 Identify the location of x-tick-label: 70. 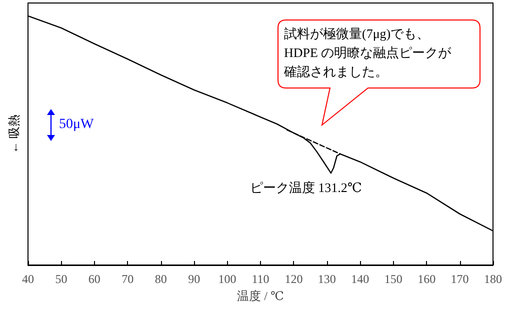
(128, 279).